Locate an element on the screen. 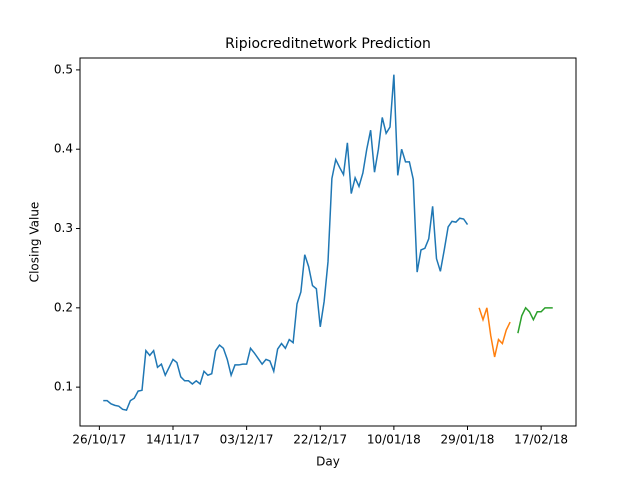  y-tick-label: 0.4 is located at coordinates (63, 149).